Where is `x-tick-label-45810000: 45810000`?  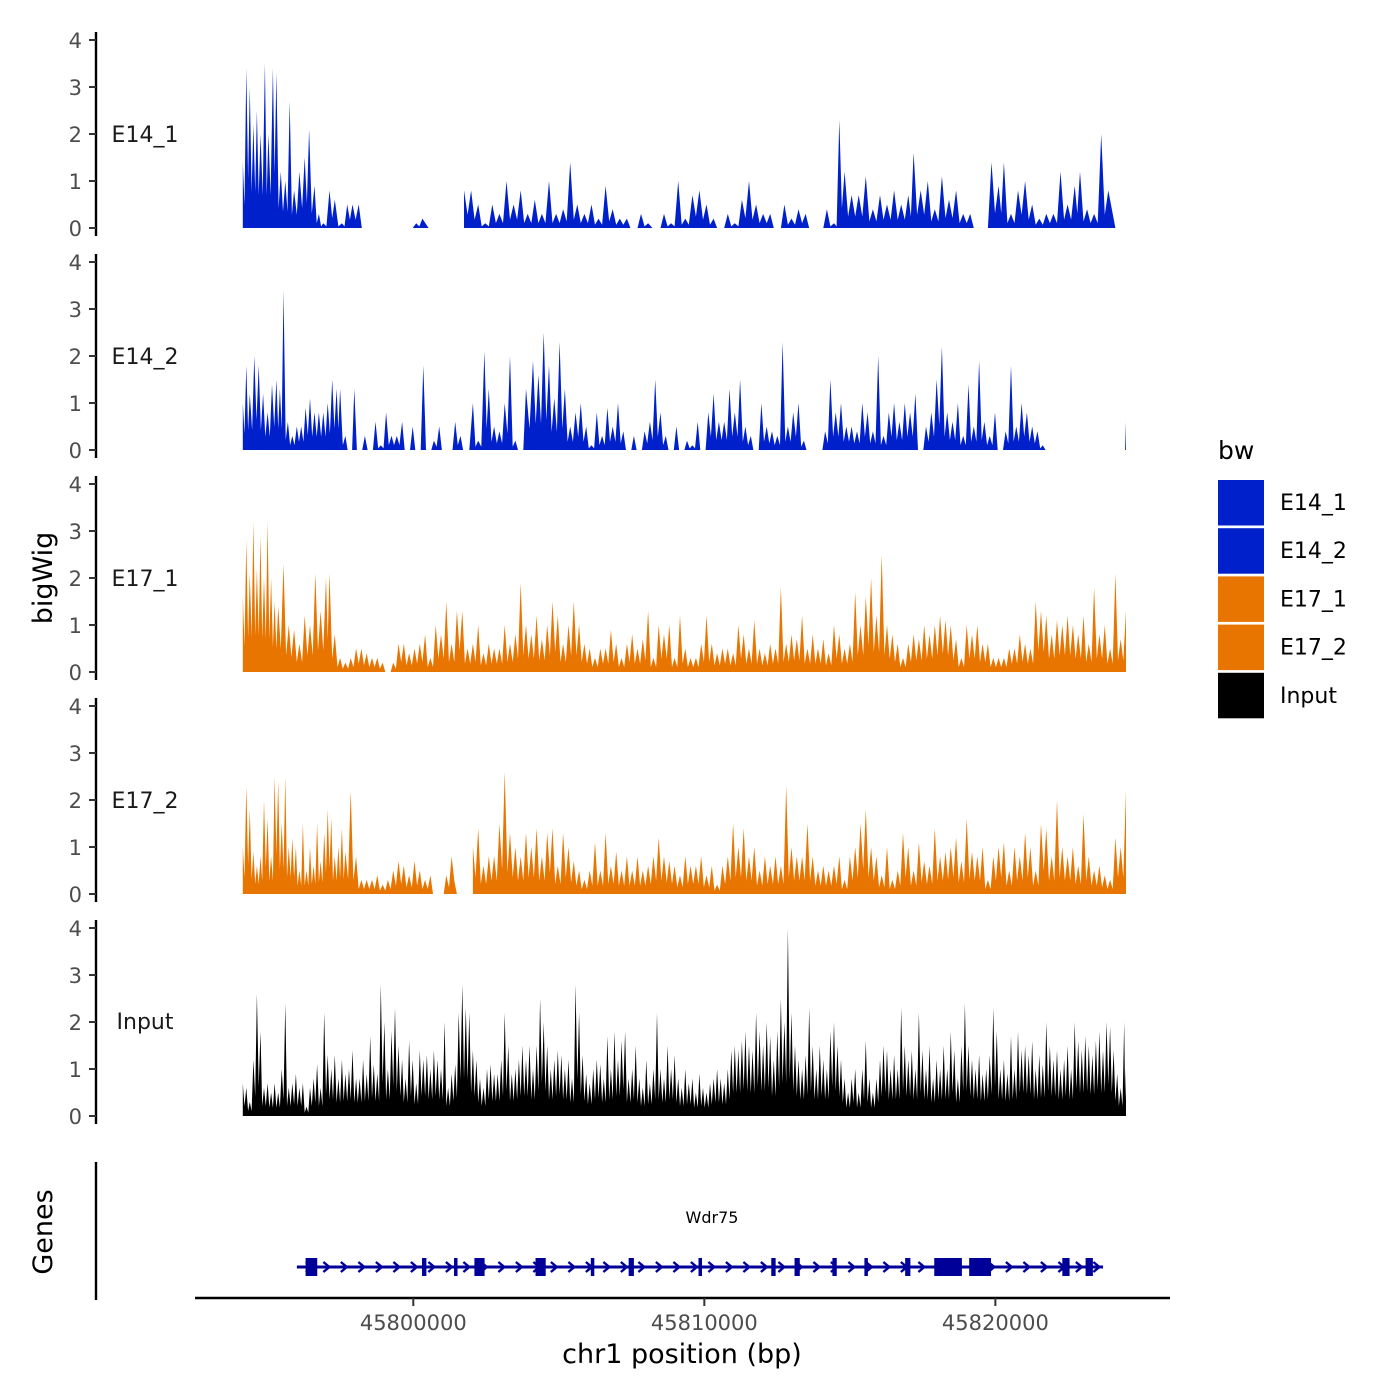 x-tick-label-45810000: 45810000 is located at coordinates (704, 1323).